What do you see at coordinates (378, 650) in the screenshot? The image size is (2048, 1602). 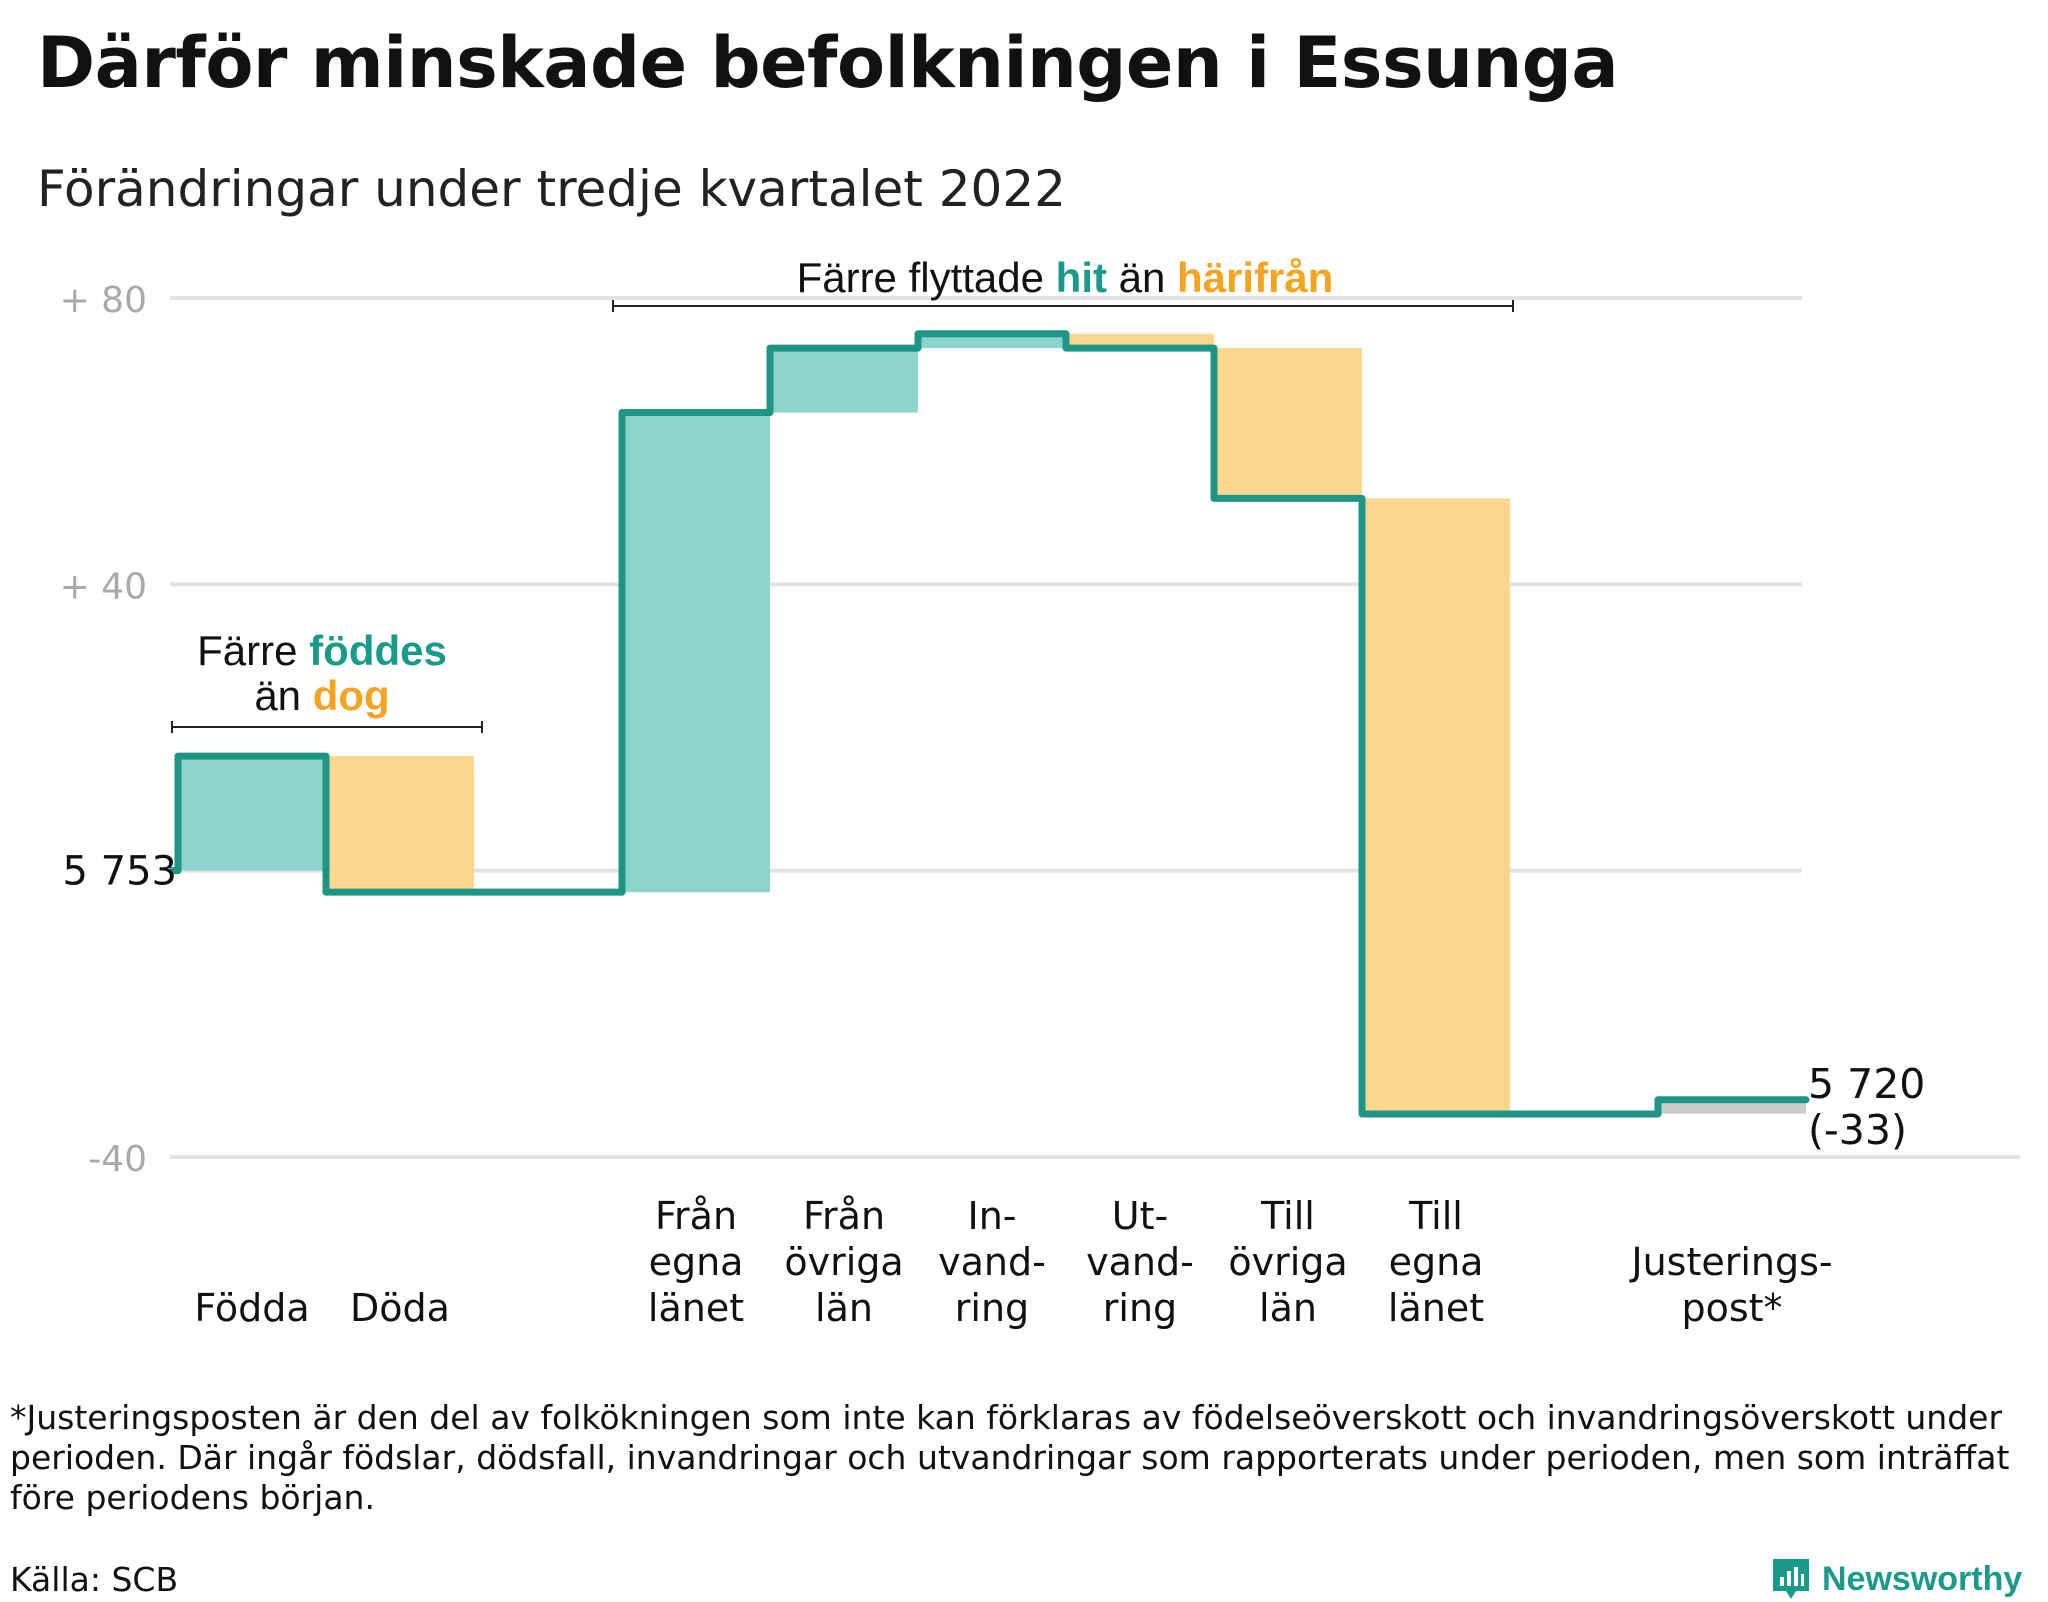 I see `hit-word-foddes: föddes` at bounding box center [378, 650].